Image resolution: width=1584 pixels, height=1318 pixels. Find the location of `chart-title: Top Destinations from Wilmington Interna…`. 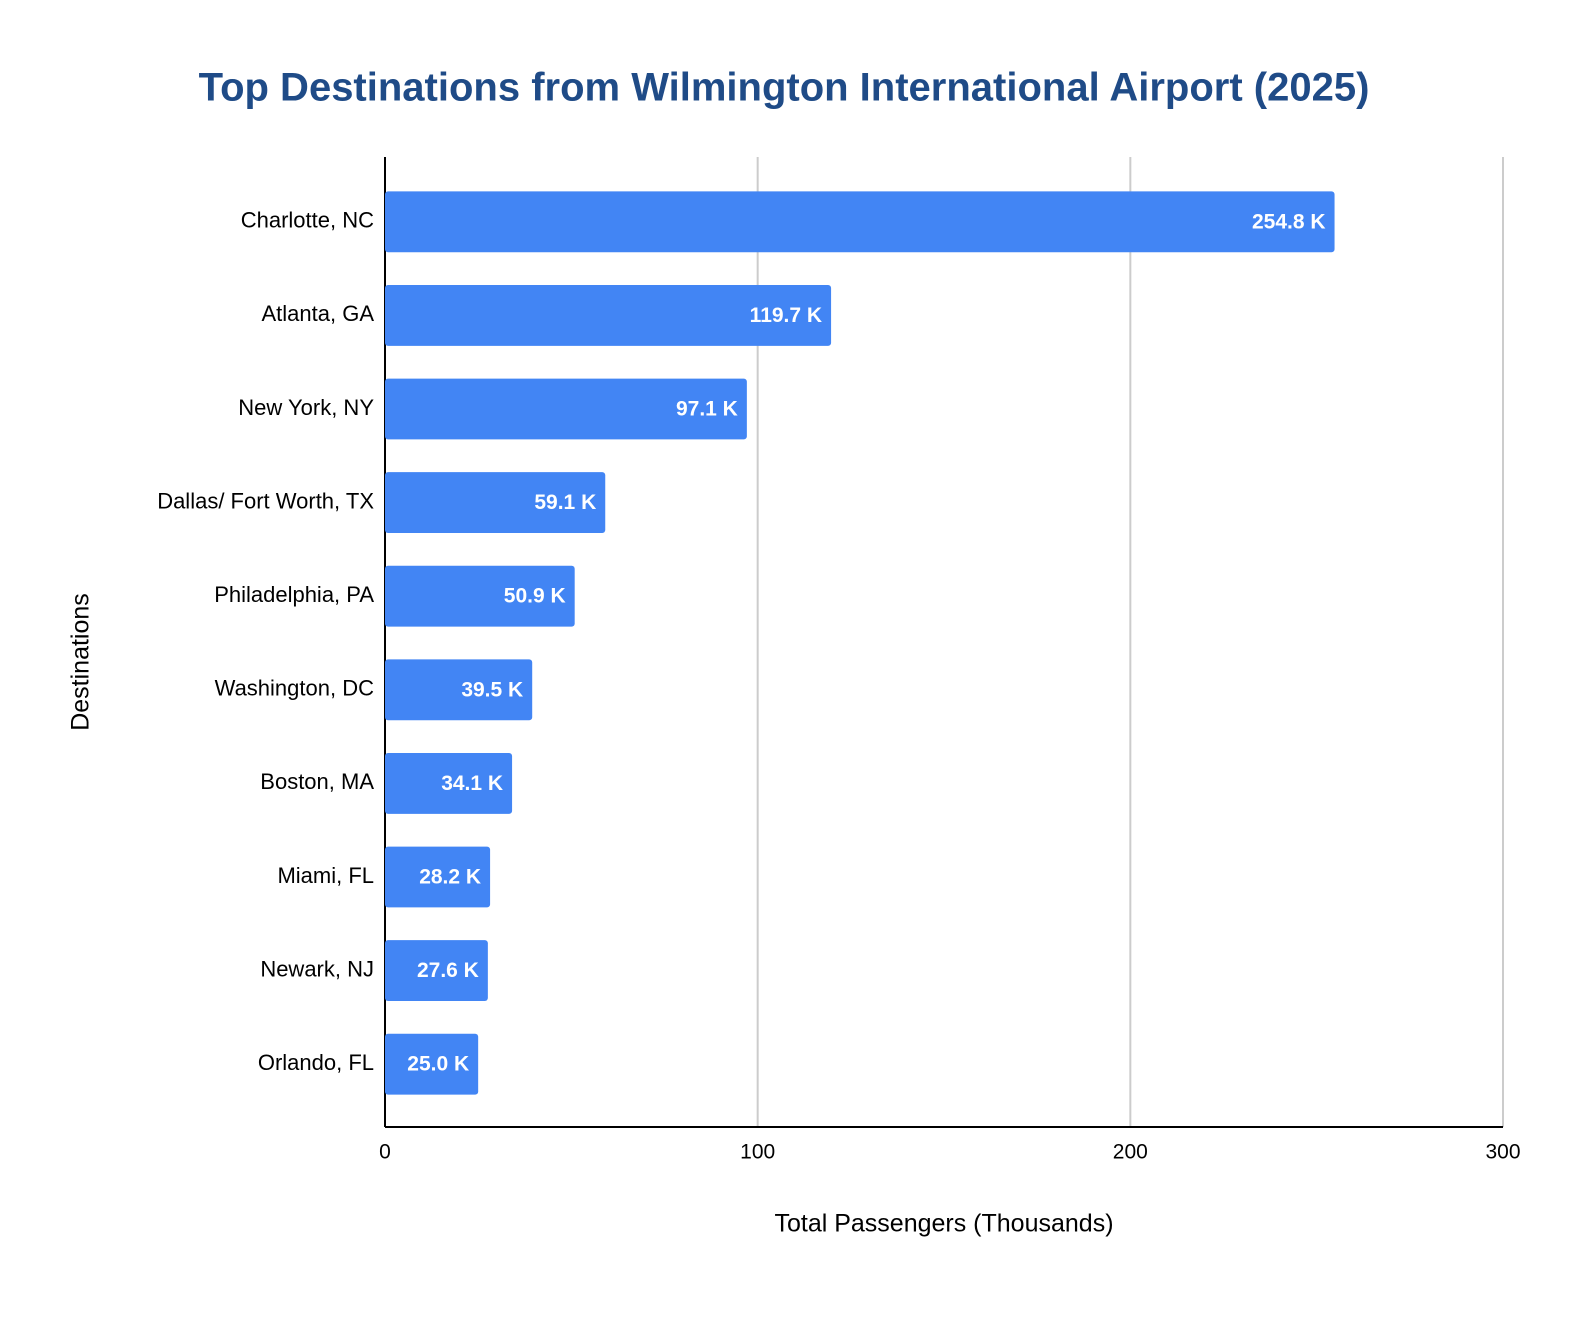

chart-title: Top Destinations from Wilmington Interna… is located at coordinates (784, 88).